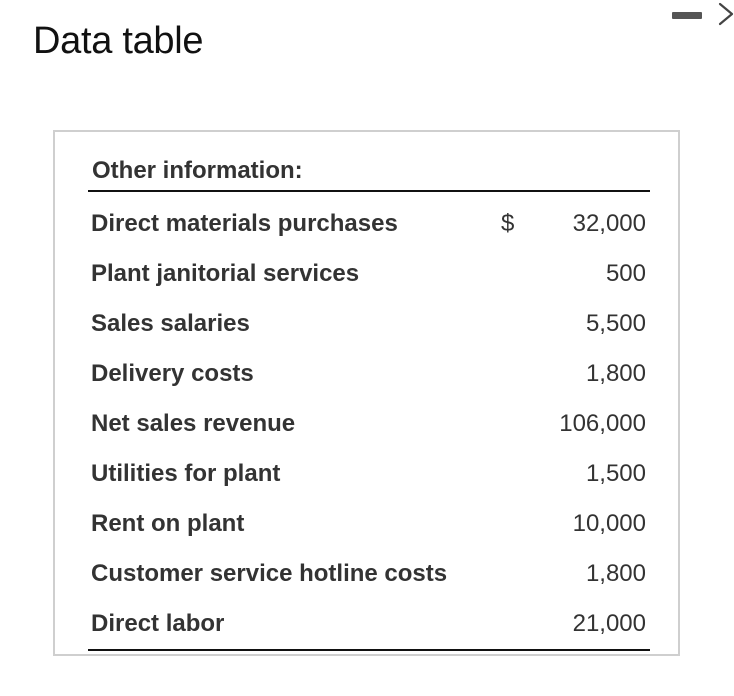 The width and height of the screenshot is (734, 696). I want to click on table-row: Customer service hotline costs 1,800, so click(369, 574).